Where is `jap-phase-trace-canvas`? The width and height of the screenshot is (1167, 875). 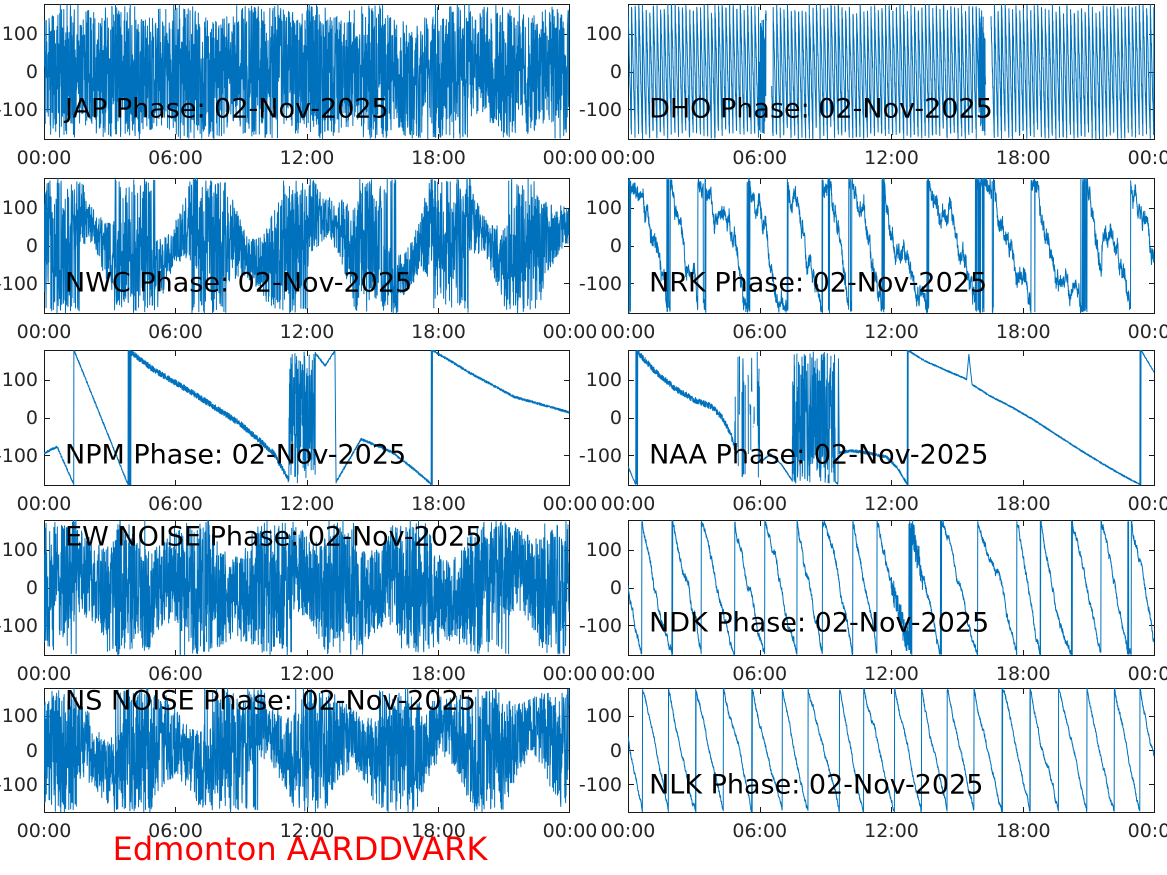
jap-phase-trace-canvas is located at coordinates (307, 72).